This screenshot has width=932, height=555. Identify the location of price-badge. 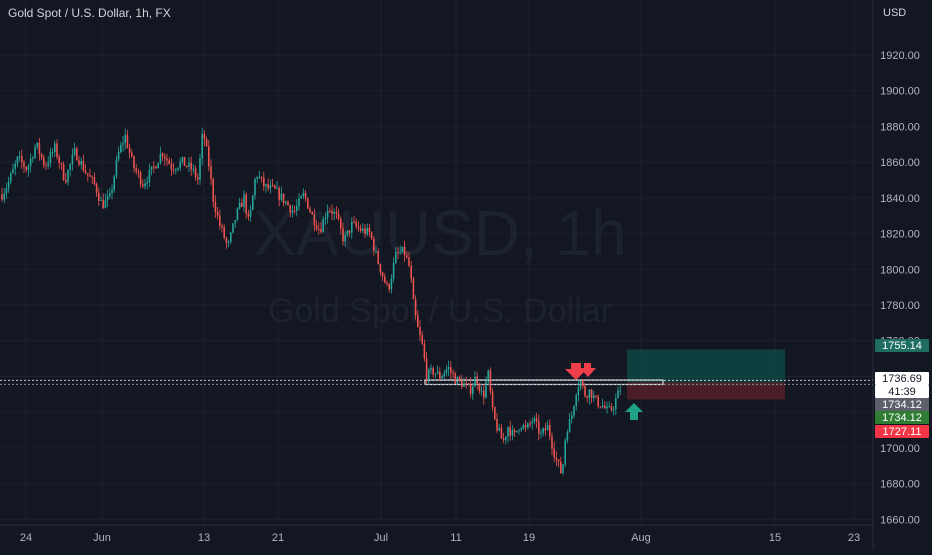
(902, 345).